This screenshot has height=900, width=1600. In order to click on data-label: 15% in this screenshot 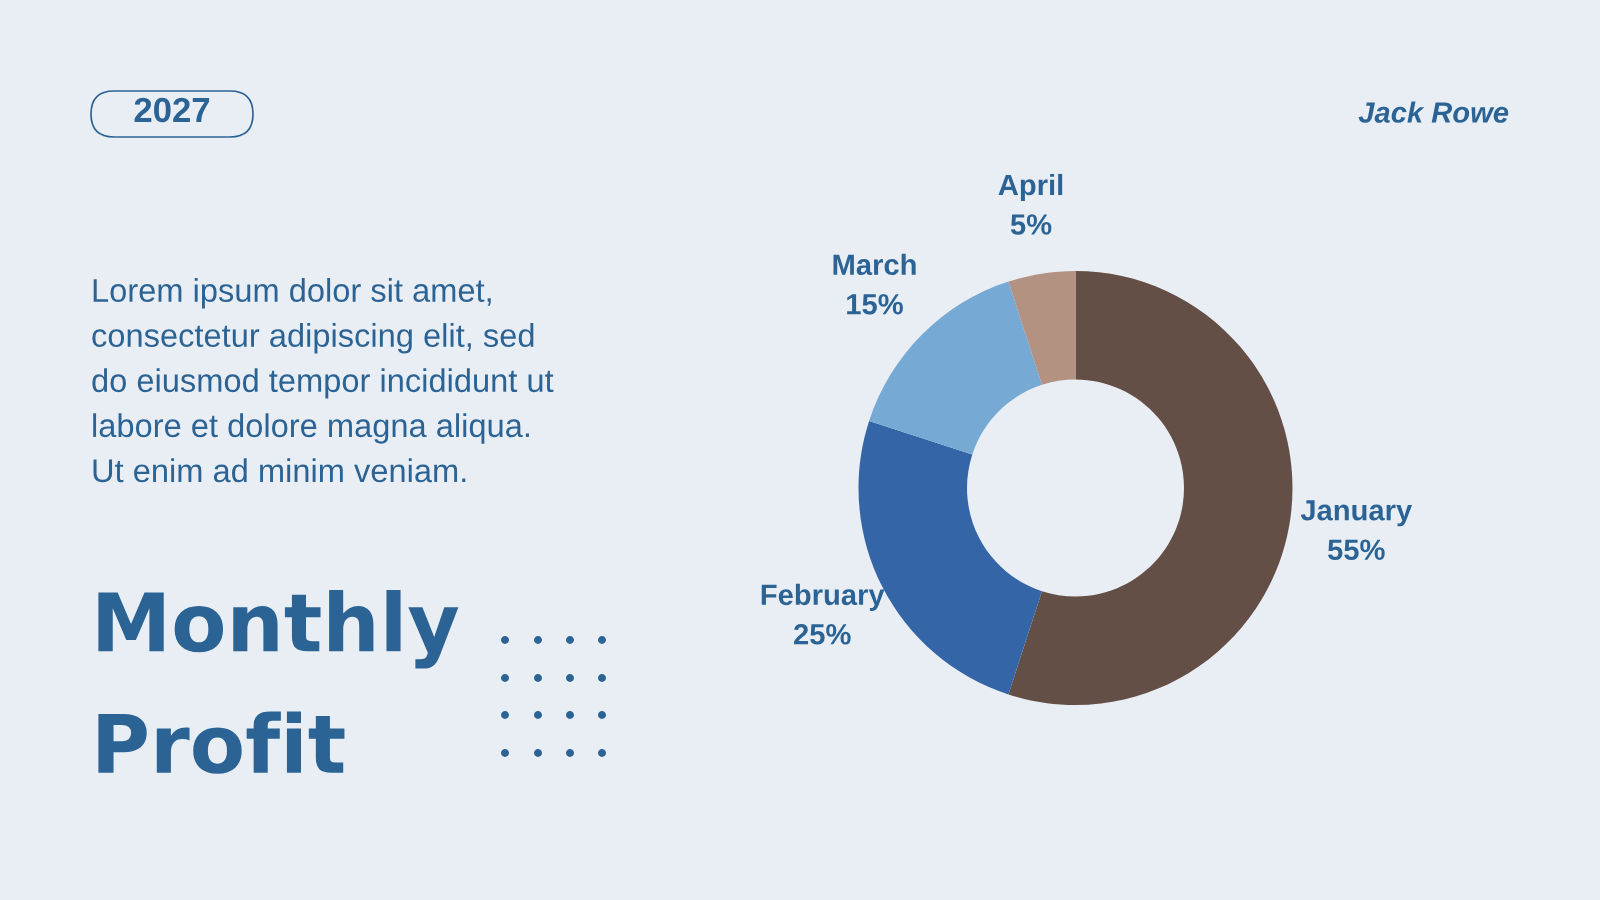, I will do `click(875, 304)`.